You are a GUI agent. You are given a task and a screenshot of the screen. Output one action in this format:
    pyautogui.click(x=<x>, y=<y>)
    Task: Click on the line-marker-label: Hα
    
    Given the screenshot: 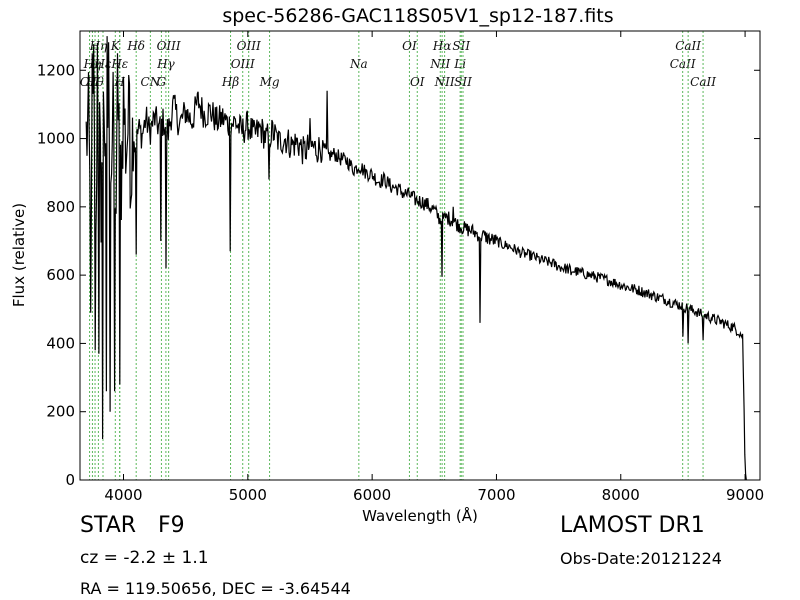 What is the action you would take?
    pyautogui.click(x=442, y=46)
    